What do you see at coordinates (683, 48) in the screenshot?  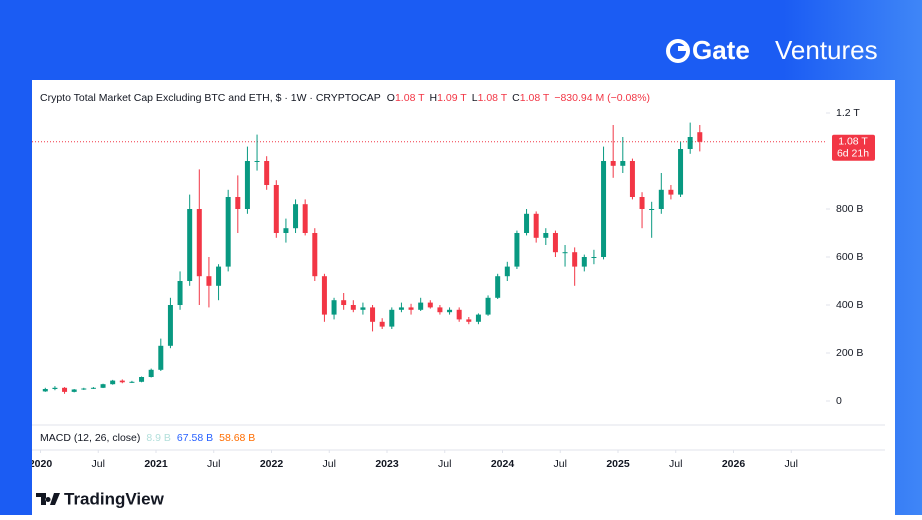 I see `logo-icon-bar` at bounding box center [683, 48].